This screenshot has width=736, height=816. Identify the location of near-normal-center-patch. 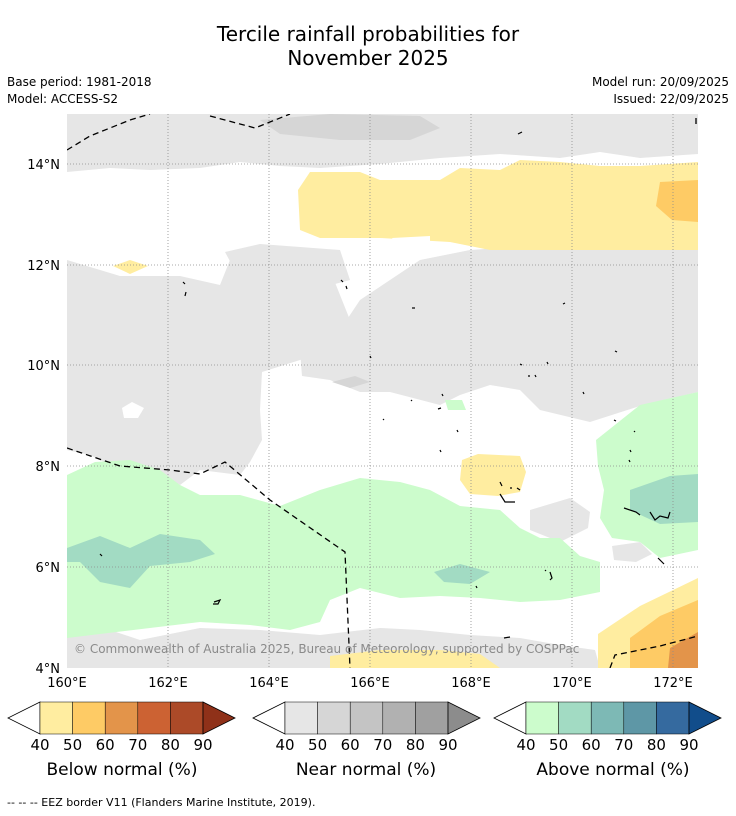
(287, 266).